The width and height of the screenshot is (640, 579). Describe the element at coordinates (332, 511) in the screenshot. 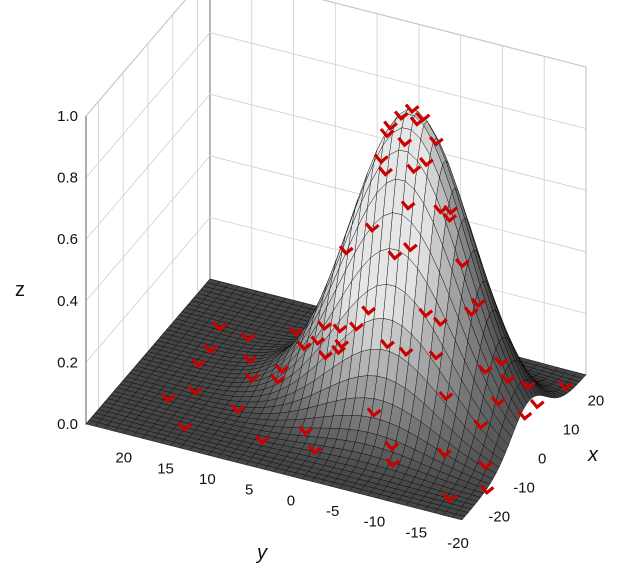

I see `y-tick-label: -5` at that location.